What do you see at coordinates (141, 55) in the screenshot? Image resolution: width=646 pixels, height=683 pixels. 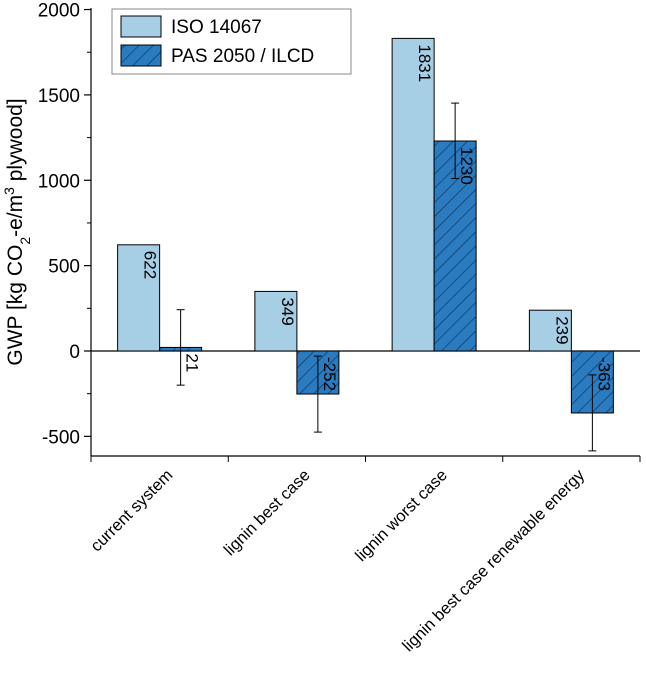 I see `legend-swatch-pas` at bounding box center [141, 55].